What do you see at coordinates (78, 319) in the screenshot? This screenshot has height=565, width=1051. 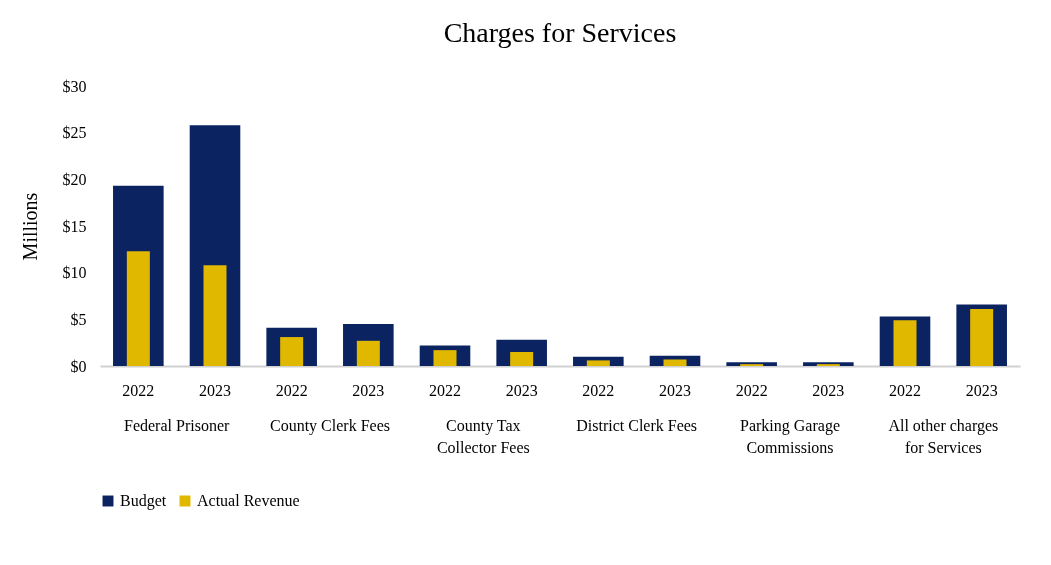 I see `y-tick-label: $5` at bounding box center [78, 319].